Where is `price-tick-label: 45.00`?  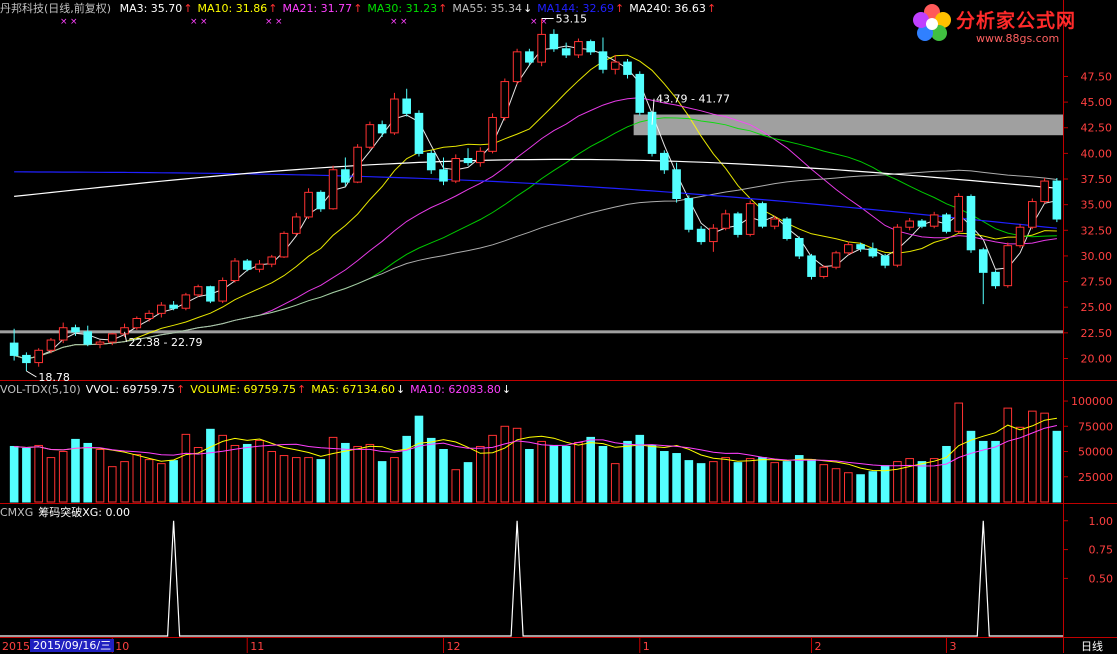
price-tick-label: 45.00 is located at coordinates (1097, 102).